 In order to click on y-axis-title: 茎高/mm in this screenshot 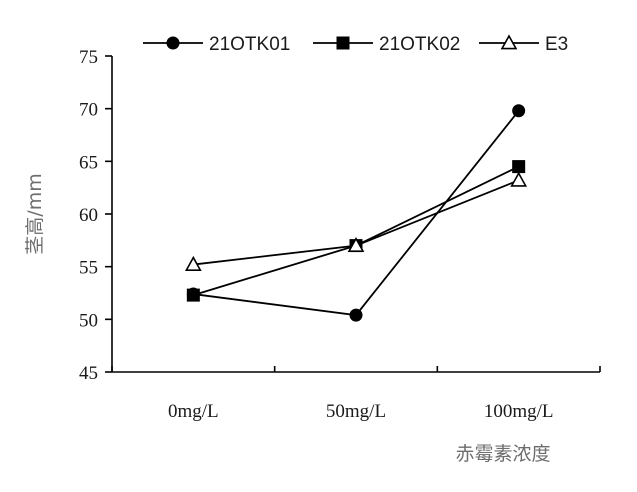, I will do `click(35, 213)`.